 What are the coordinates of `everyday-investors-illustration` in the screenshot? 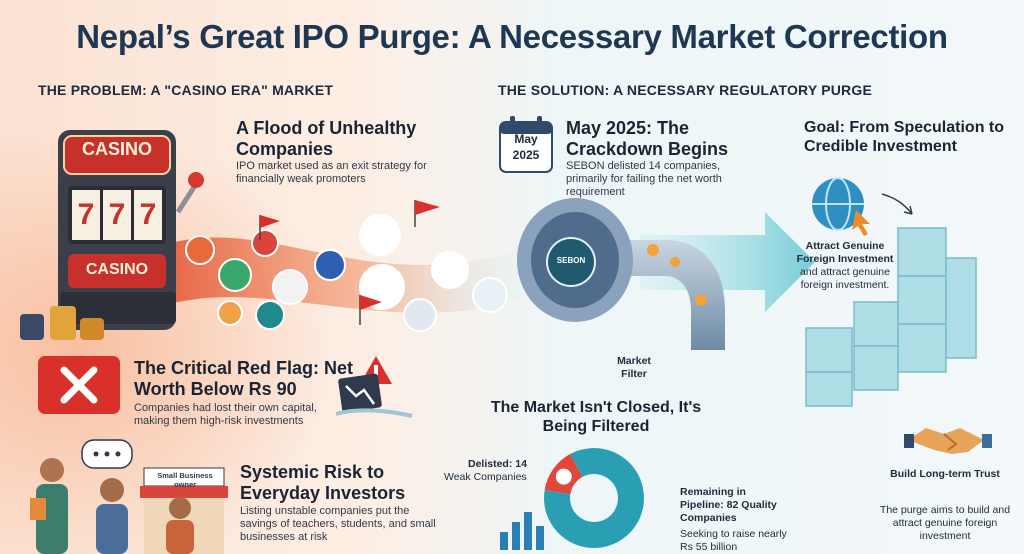 It's located at (129, 496).